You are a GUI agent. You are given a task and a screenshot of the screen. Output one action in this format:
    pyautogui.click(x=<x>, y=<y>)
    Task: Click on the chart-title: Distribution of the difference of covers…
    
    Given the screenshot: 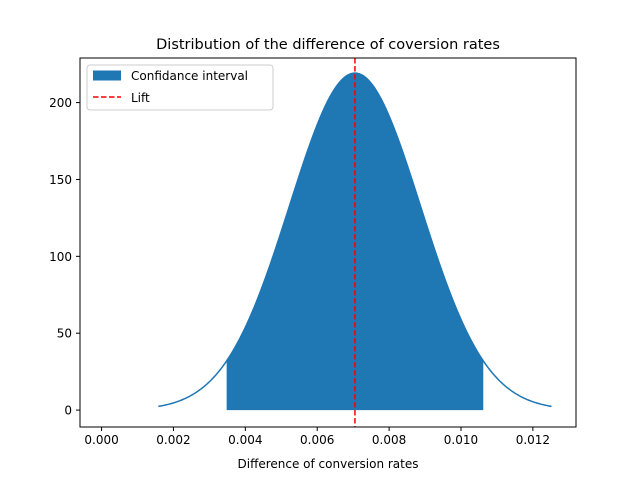 What is the action you would take?
    pyautogui.click(x=328, y=45)
    